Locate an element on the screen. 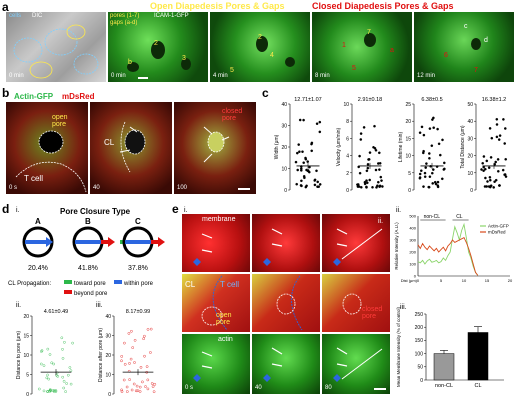 This screenshot has height=404, width=520. actin-image-3: 80 is located at coordinates (356, 364).